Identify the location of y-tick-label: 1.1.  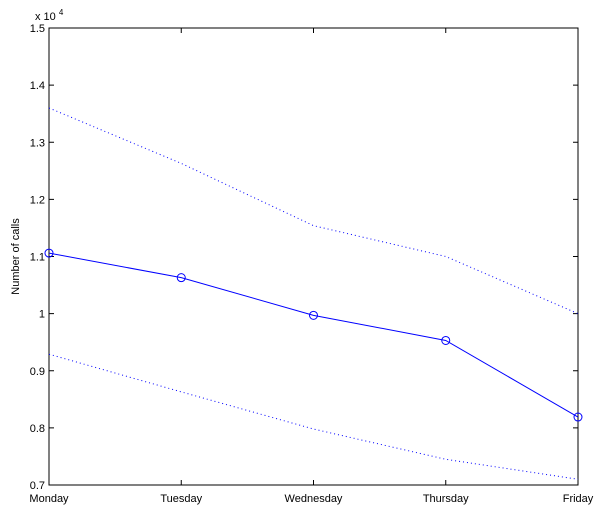
(37, 258).